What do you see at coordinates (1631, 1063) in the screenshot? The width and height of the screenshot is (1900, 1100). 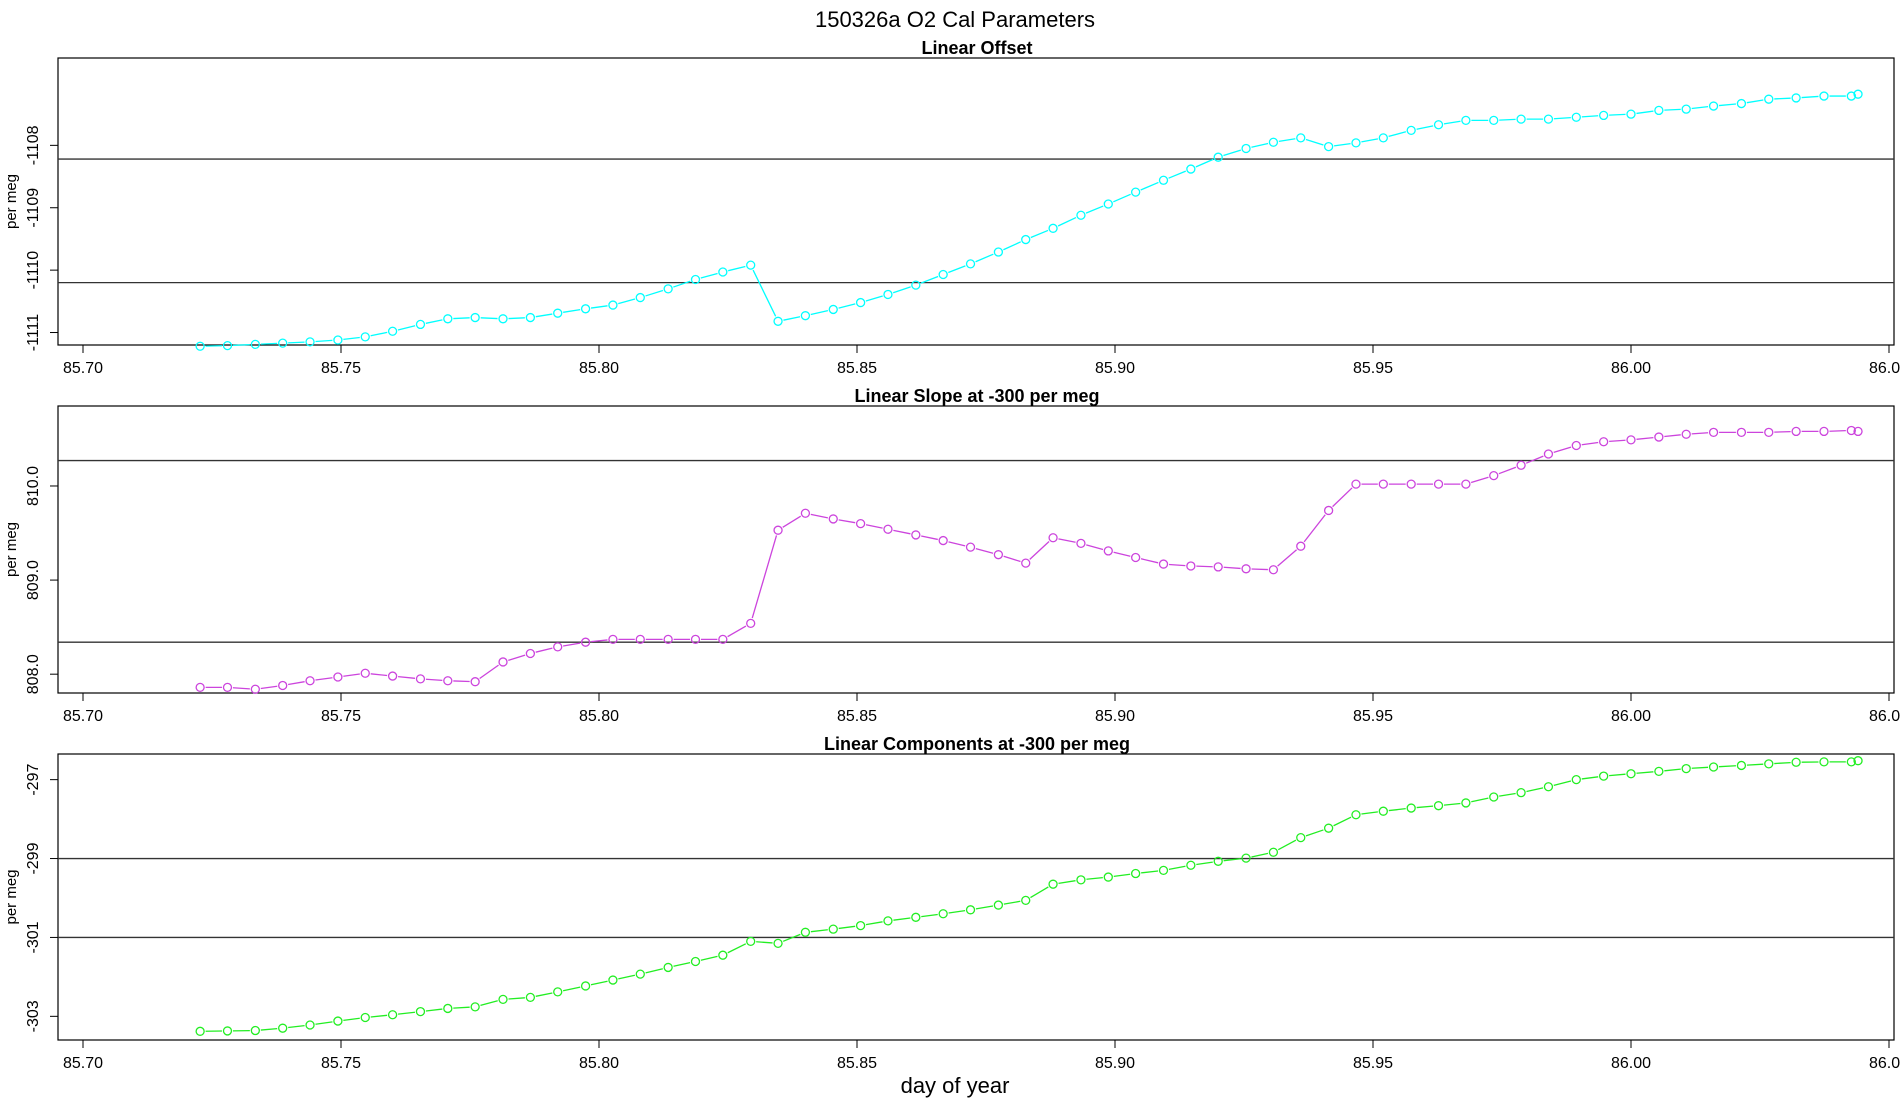 I see `x-tick-label: 86.00` at bounding box center [1631, 1063].